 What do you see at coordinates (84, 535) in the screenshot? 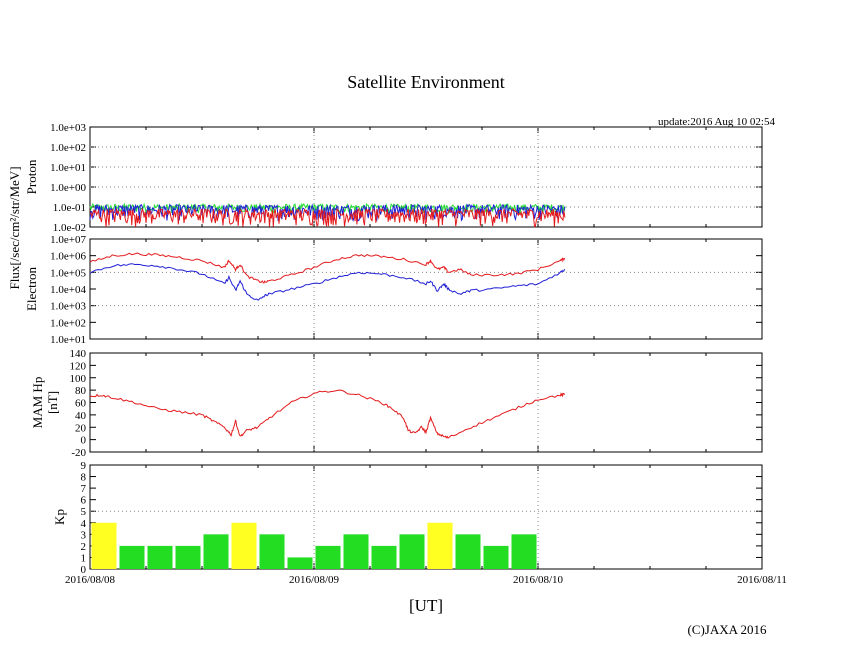
I see `kp-ytick-label: 3` at bounding box center [84, 535].